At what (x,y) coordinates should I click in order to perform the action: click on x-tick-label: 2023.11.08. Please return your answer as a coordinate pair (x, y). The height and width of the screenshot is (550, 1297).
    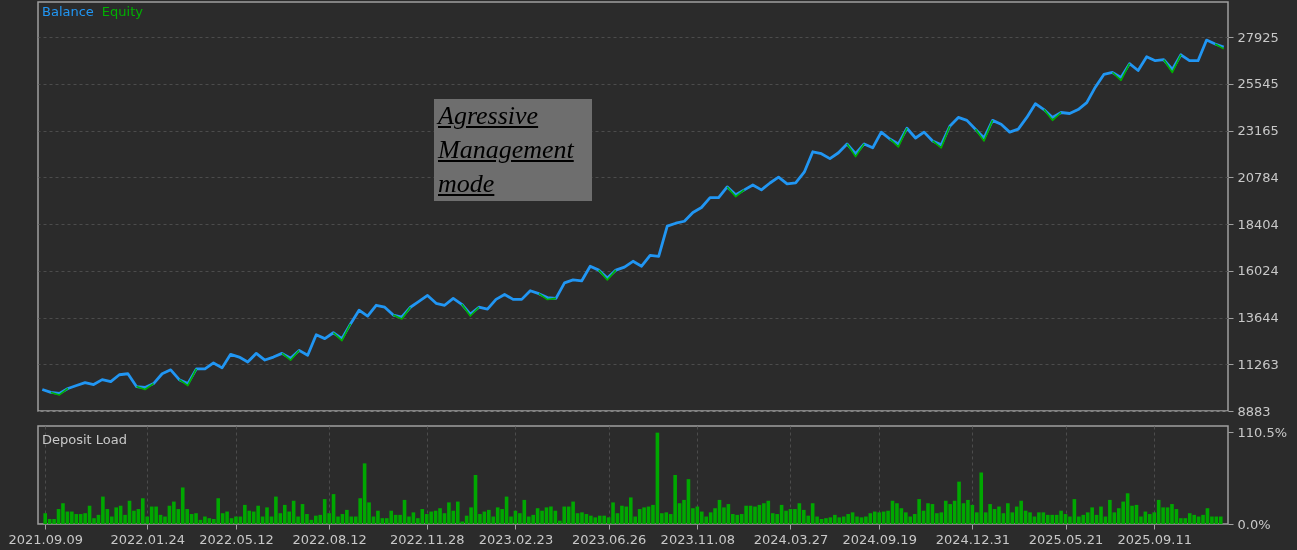
    Looking at the image, I should click on (698, 539).